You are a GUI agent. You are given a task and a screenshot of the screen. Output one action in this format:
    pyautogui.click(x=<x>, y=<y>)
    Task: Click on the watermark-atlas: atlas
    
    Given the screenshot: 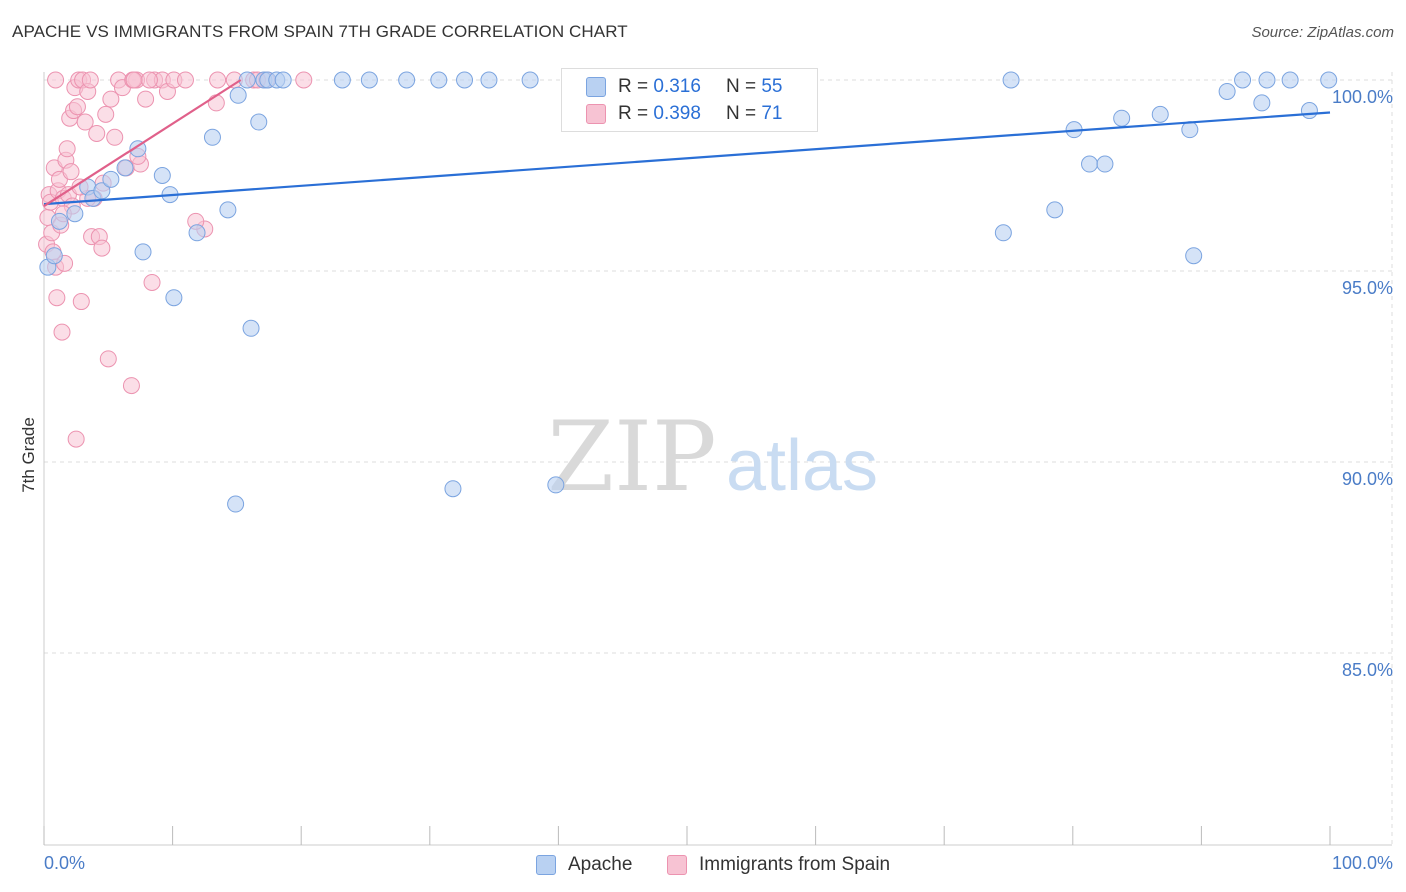 What is the action you would take?
    pyautogui.click(x=802, y=466)
    